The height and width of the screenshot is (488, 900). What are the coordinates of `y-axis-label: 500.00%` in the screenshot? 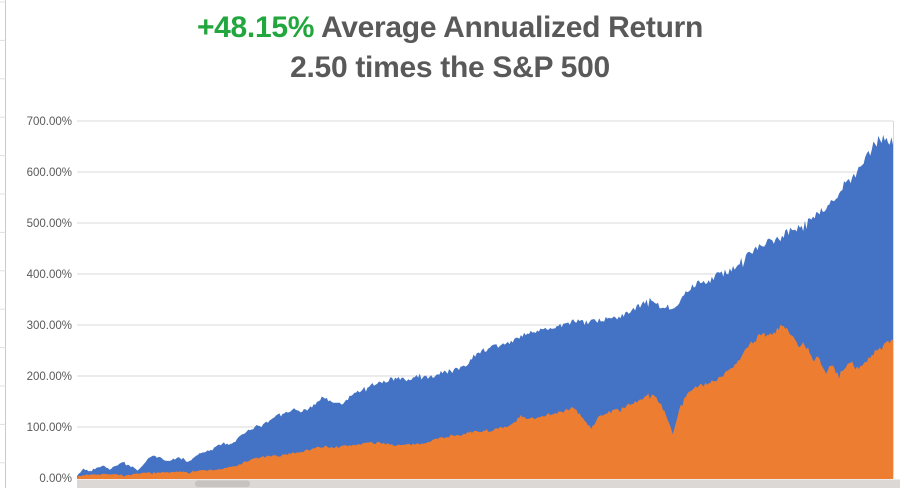 It's located at (49, 224).